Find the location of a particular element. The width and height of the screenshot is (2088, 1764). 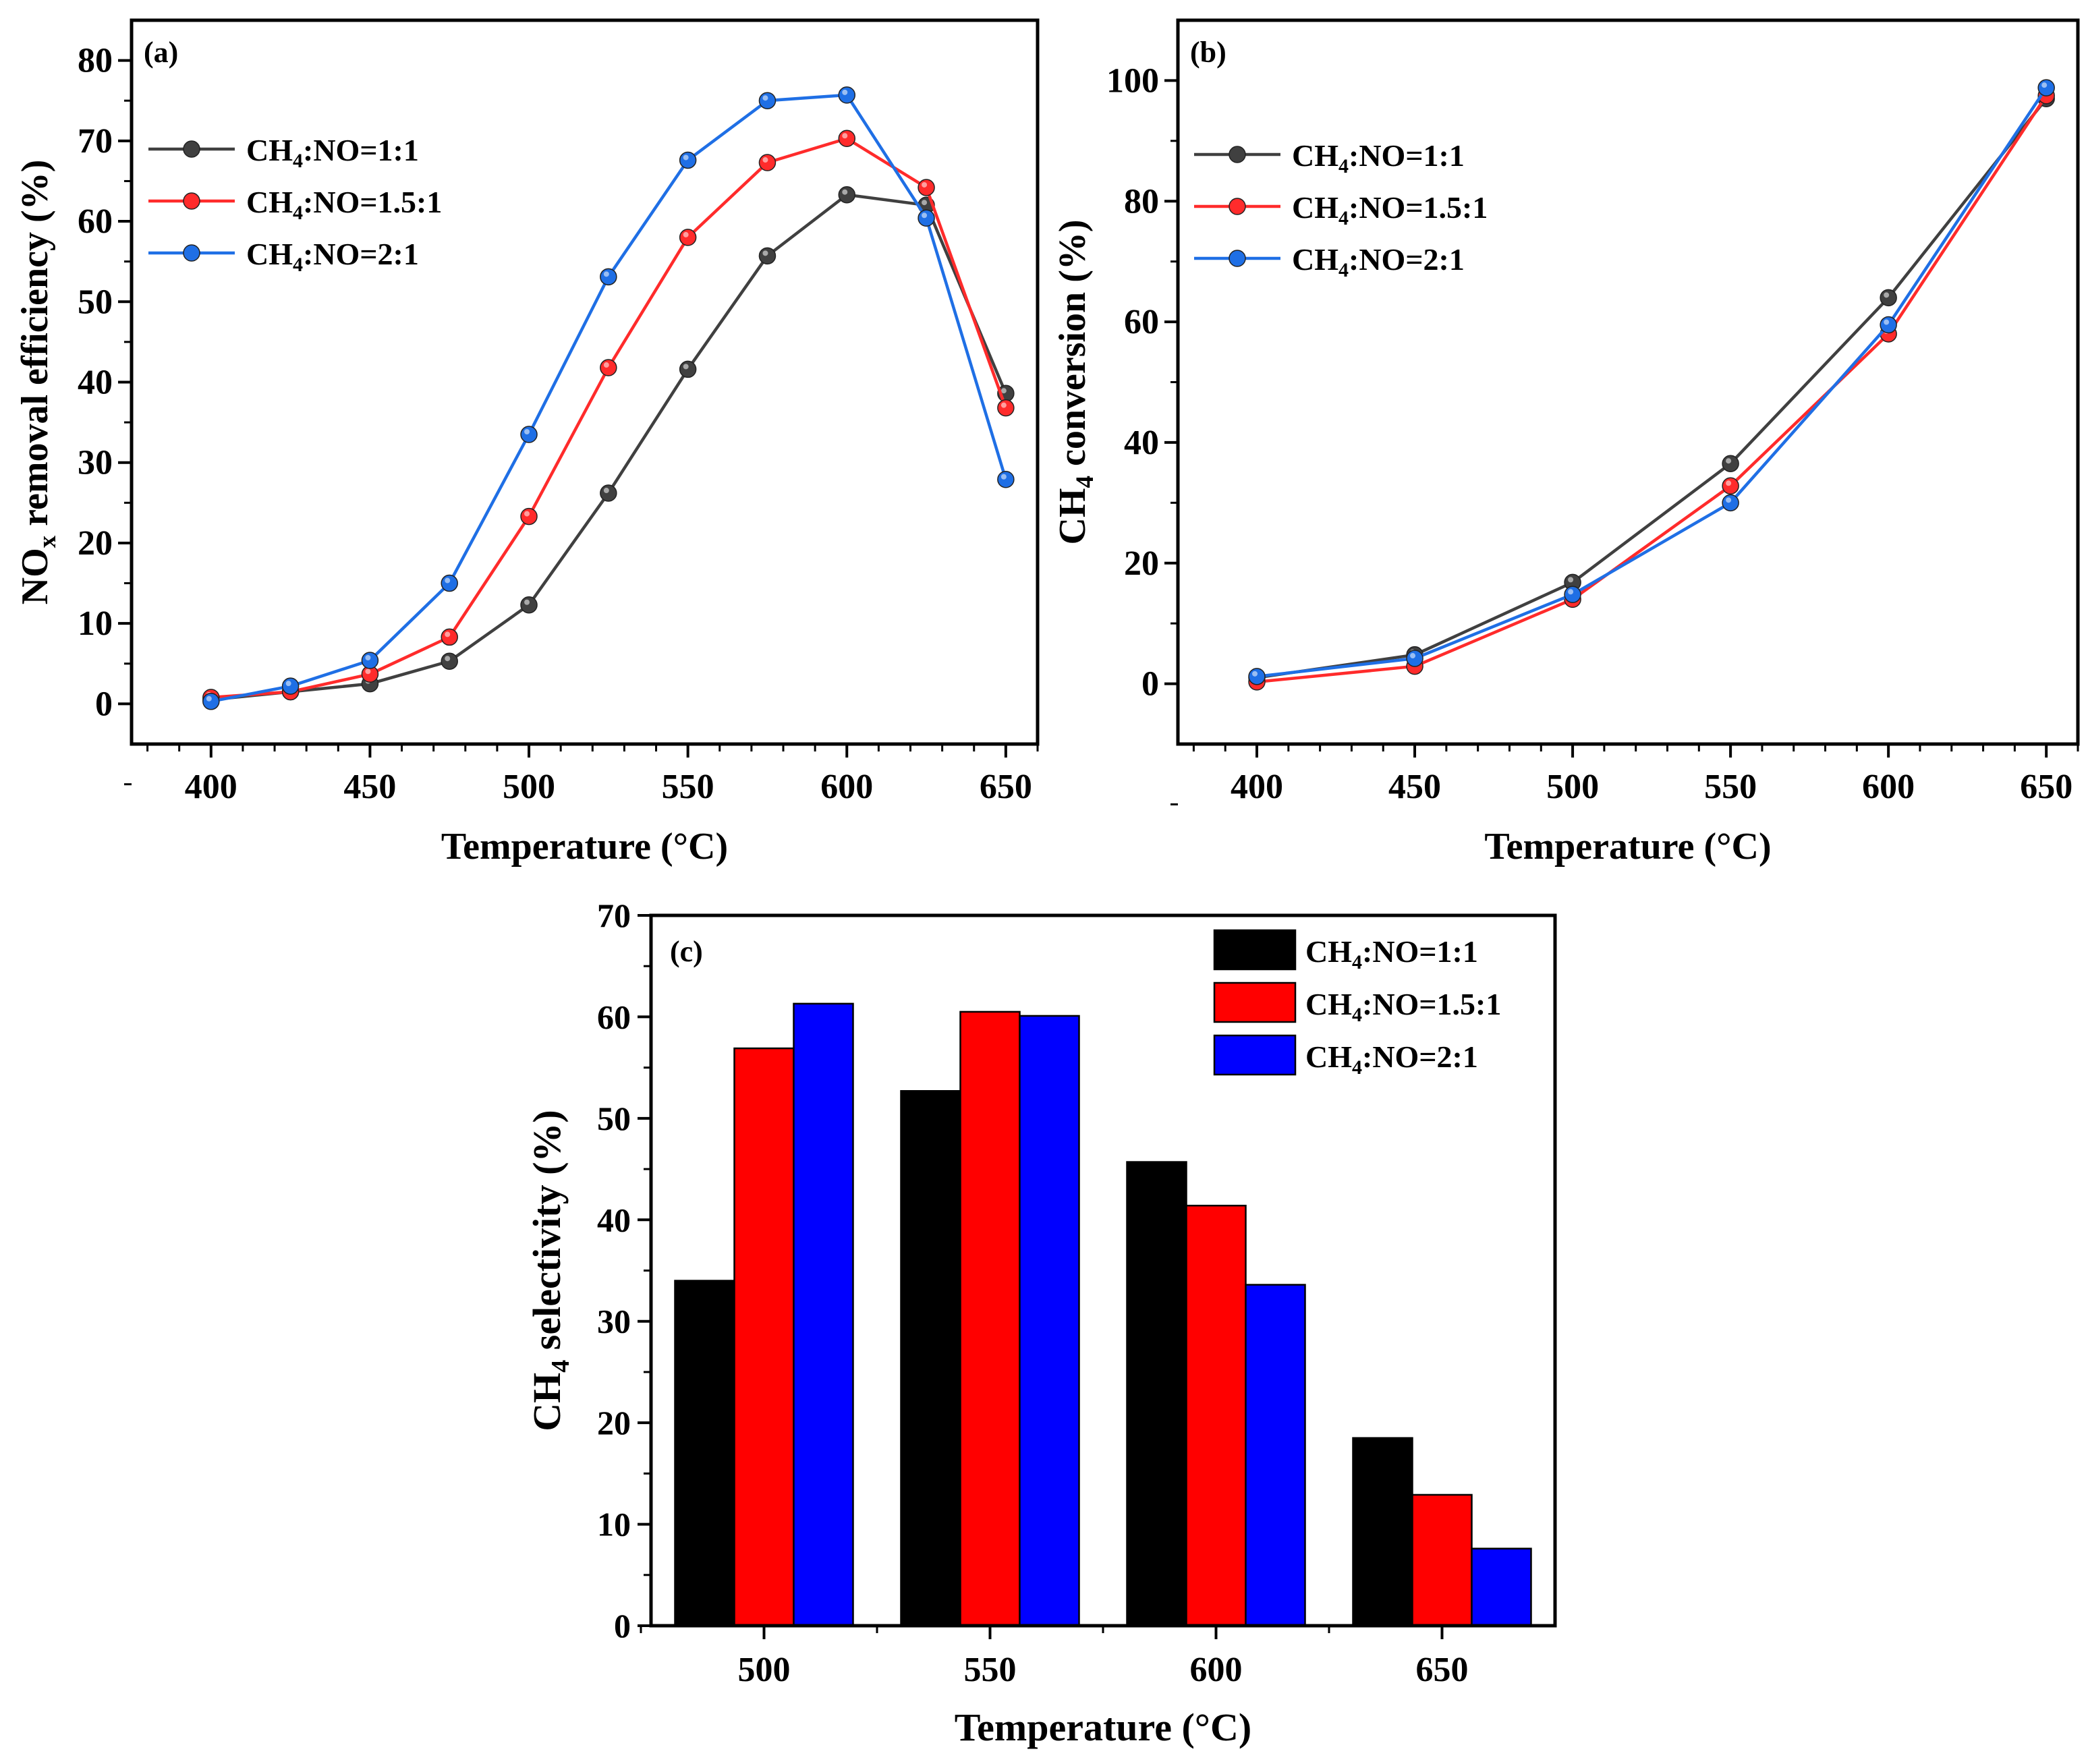

x-tick-label: 650 is located at coordinates (1443, 1670).